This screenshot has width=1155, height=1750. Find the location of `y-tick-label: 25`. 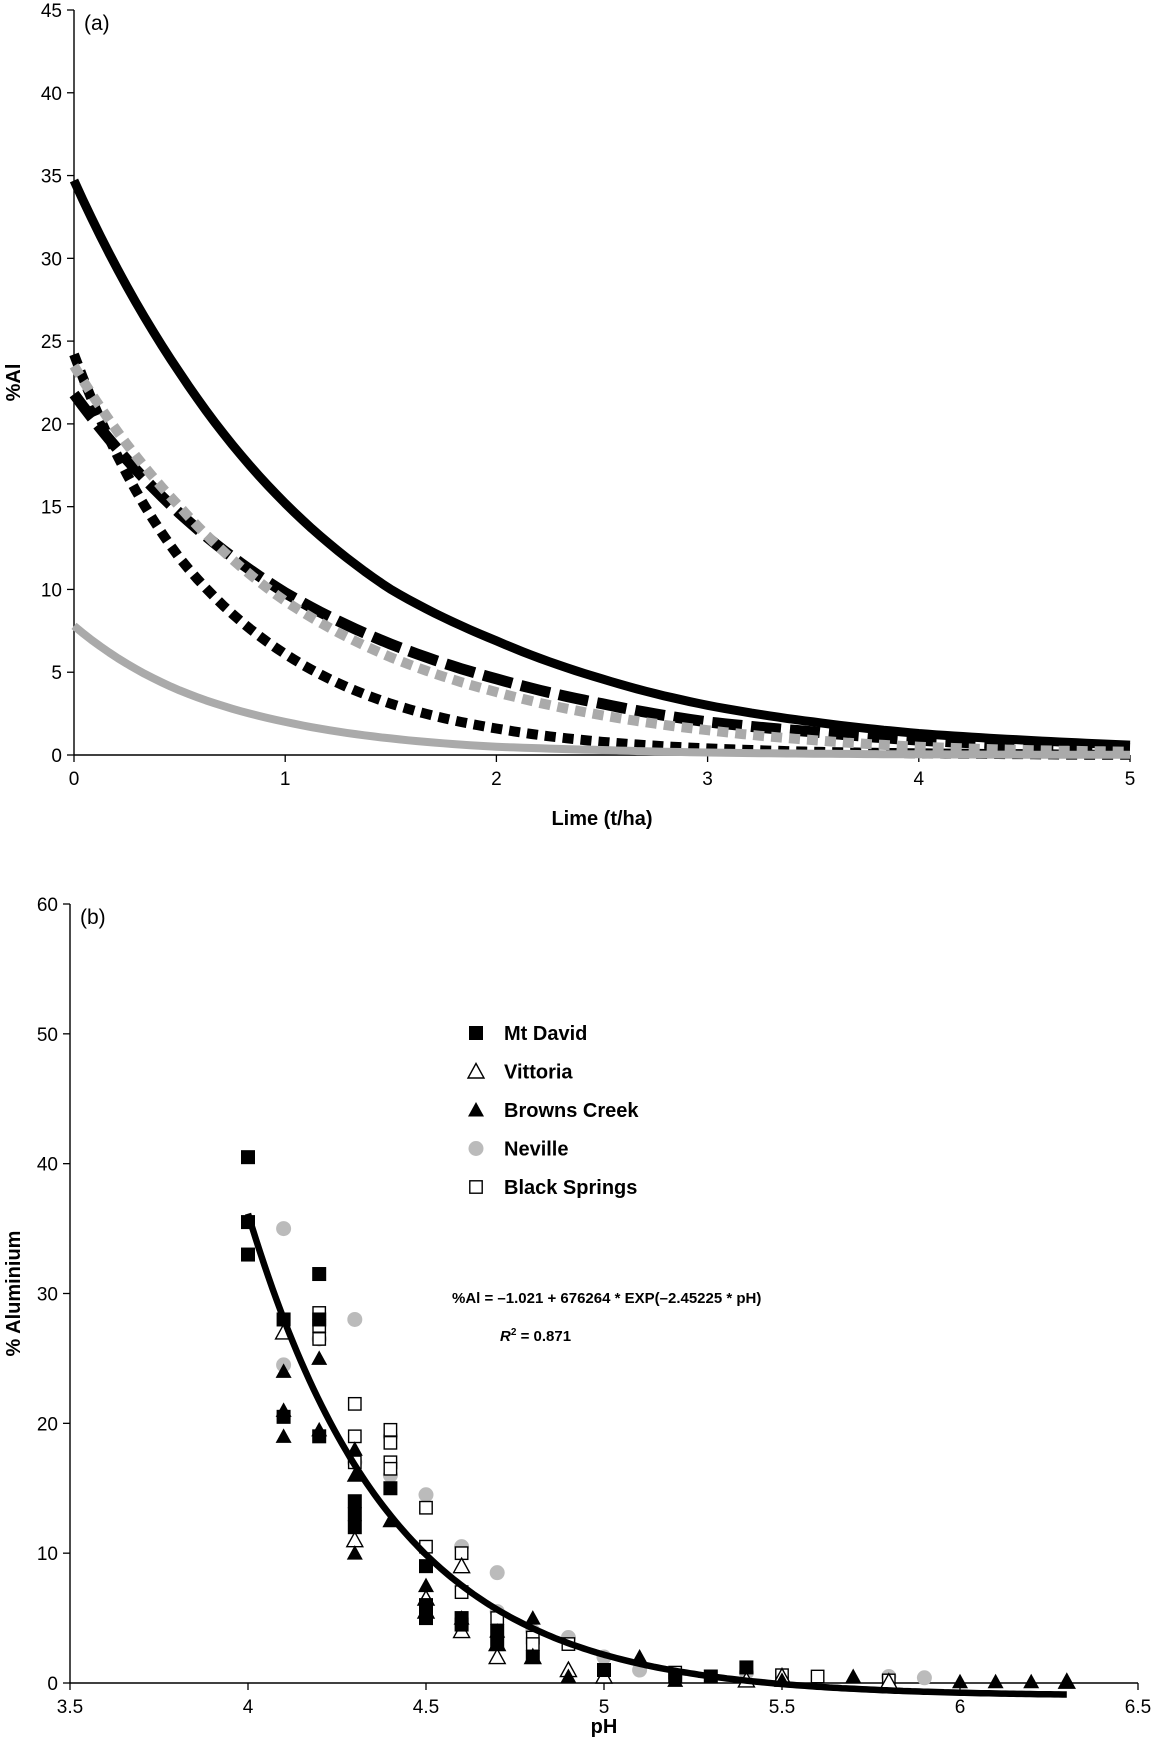

y-tick-label: 25 is located at coordinates (51, 342).